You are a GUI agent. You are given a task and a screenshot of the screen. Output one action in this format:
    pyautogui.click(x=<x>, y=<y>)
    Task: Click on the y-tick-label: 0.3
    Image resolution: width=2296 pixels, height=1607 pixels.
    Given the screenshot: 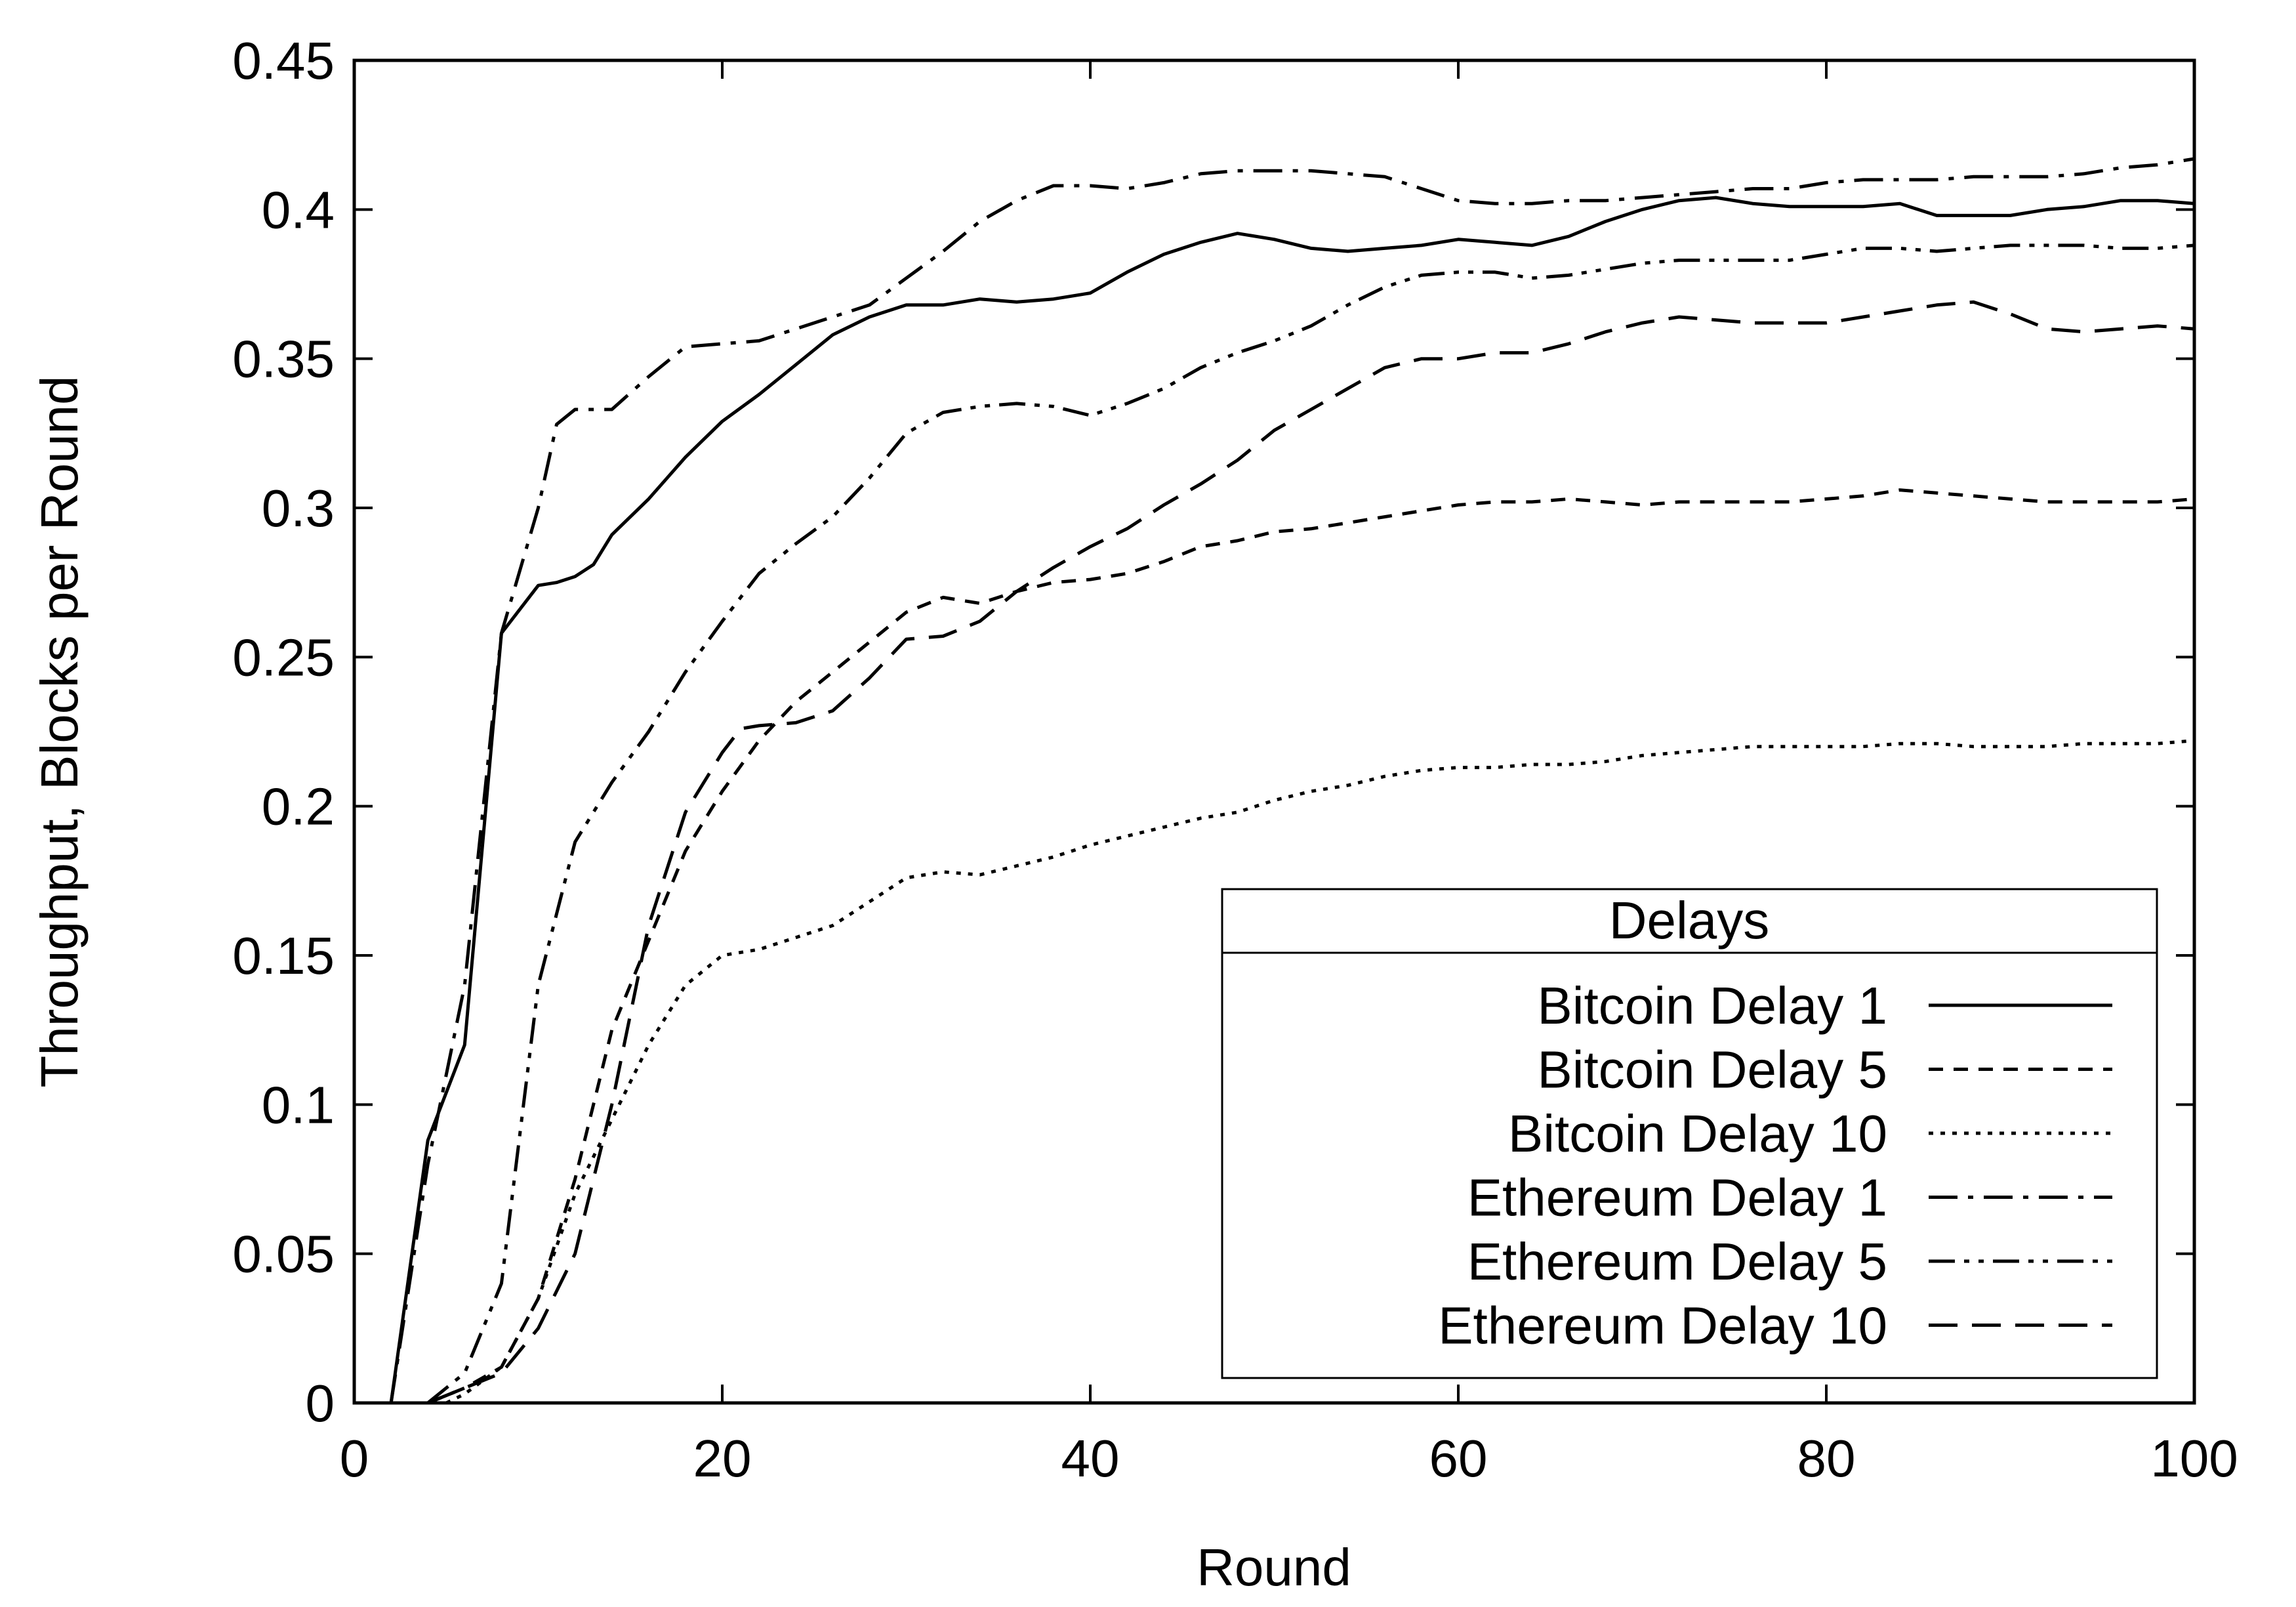 What is the action you would take?
    pyautogui.click(x=299, y=508)
    